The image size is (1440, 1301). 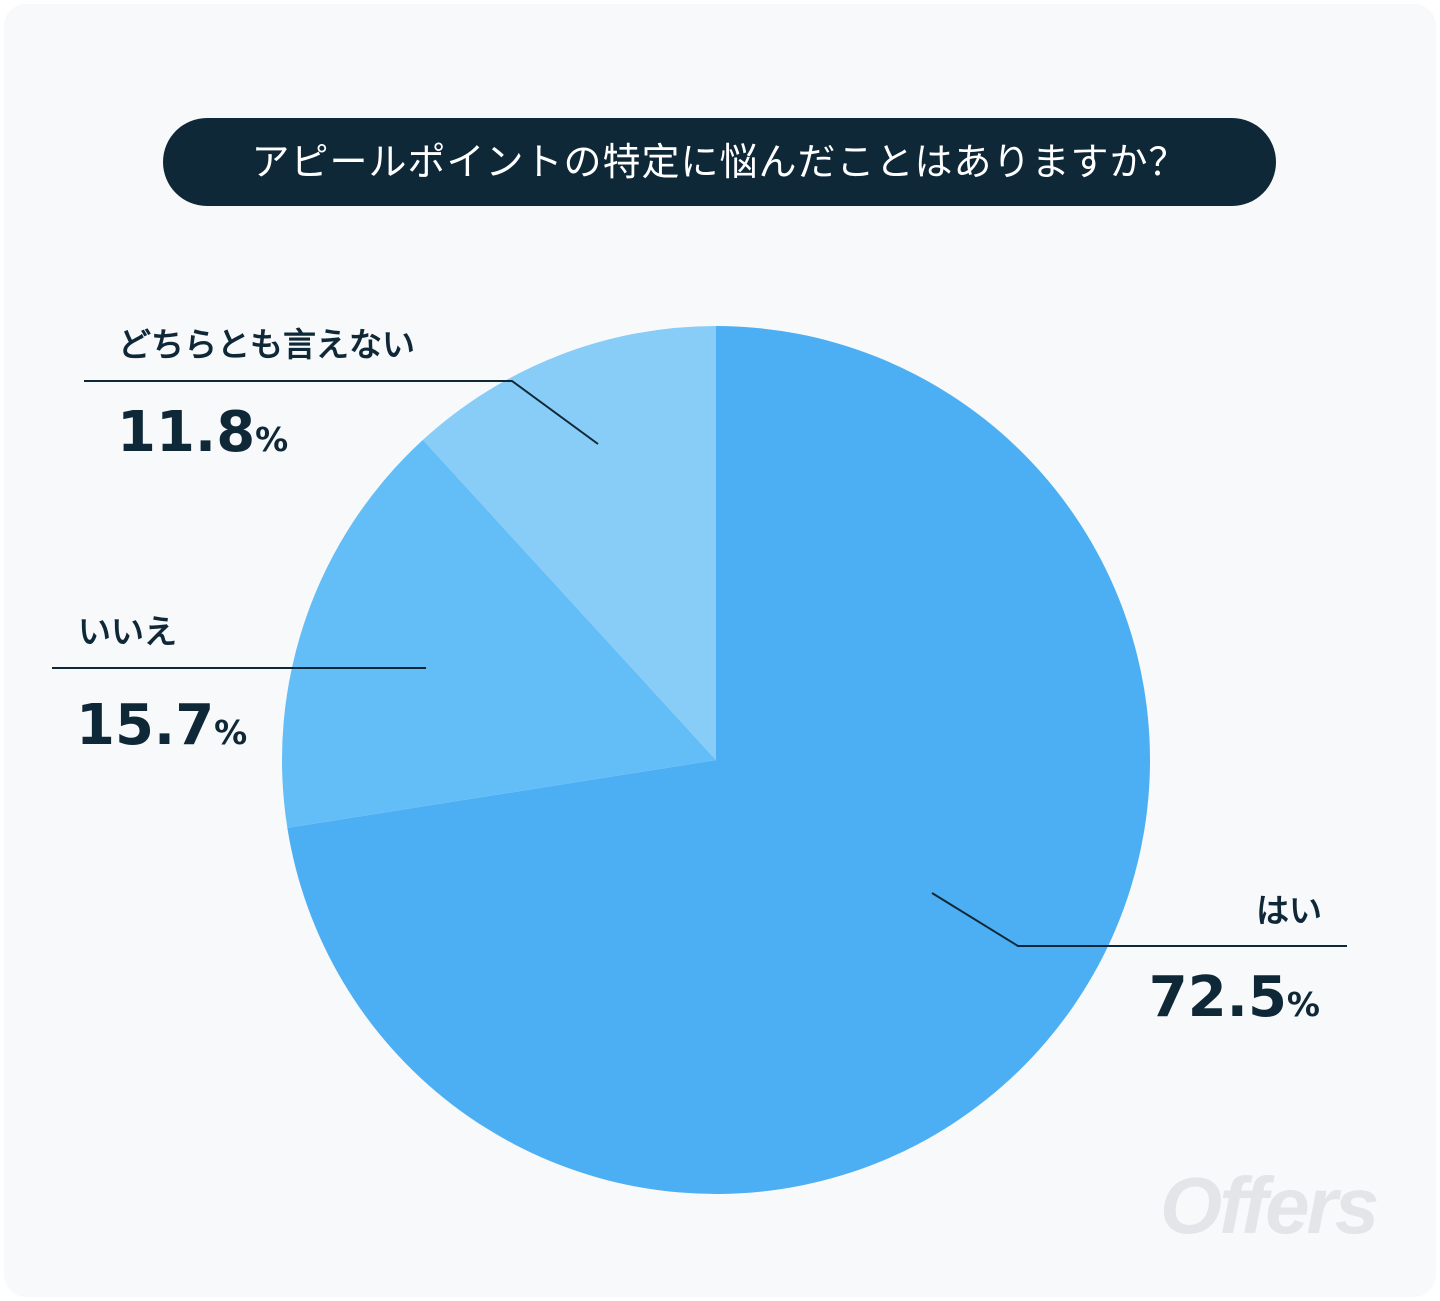 What do you see at coordinates (719, 162) in the screenshot?
I see `chart-title: アピールポイントの特定に悩んだことはありますか？` at bounding box center [719, 162].